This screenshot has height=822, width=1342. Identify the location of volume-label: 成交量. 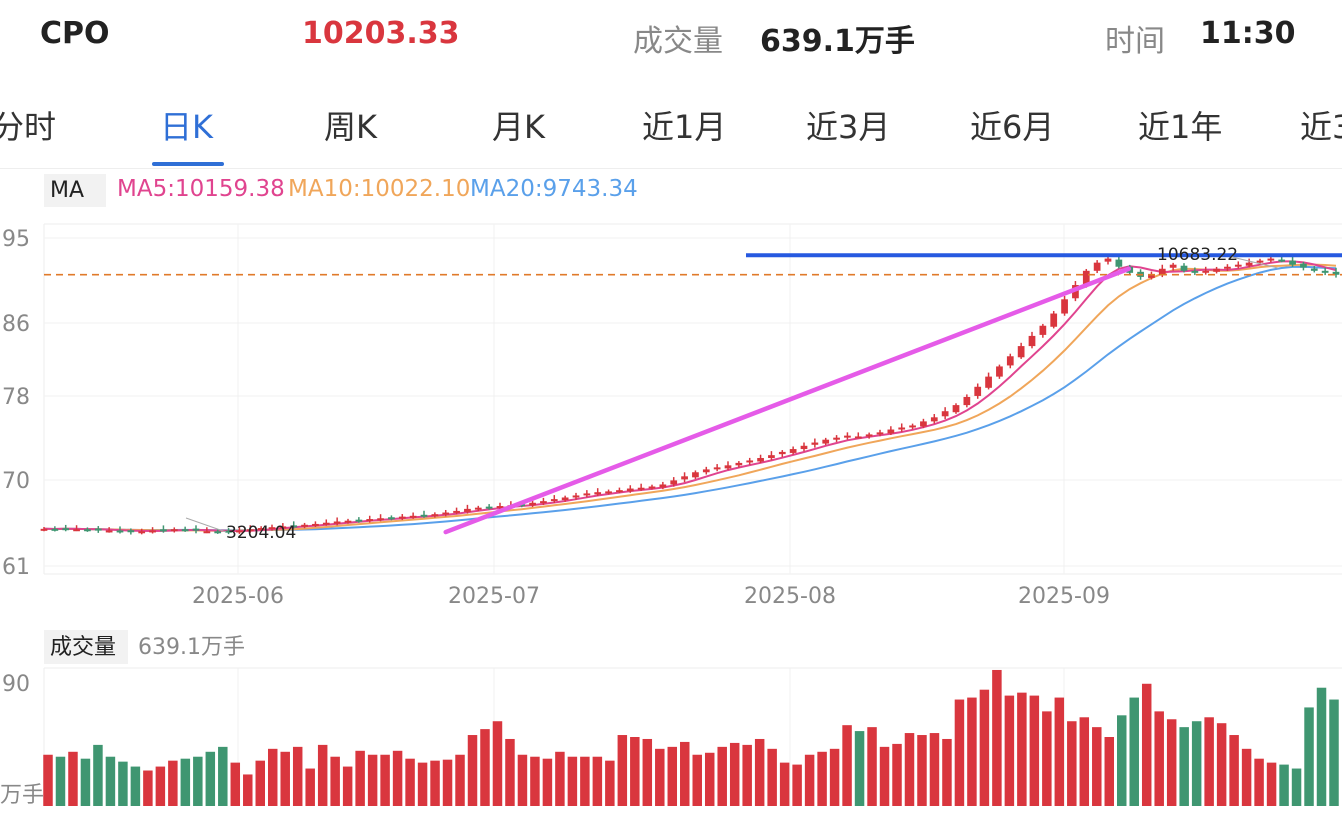
(678, 41).